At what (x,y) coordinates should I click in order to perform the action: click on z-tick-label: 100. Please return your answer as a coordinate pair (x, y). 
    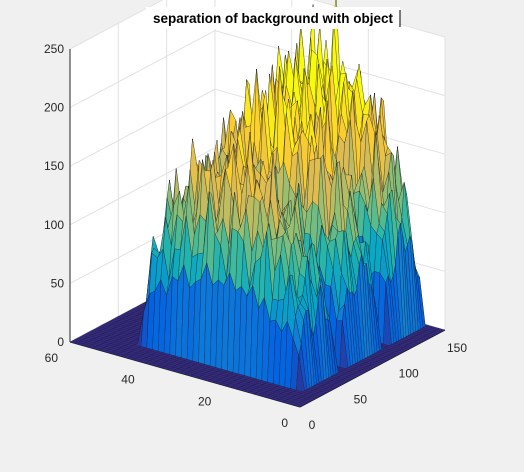
    Looking at the image, I should click on (54, 225).